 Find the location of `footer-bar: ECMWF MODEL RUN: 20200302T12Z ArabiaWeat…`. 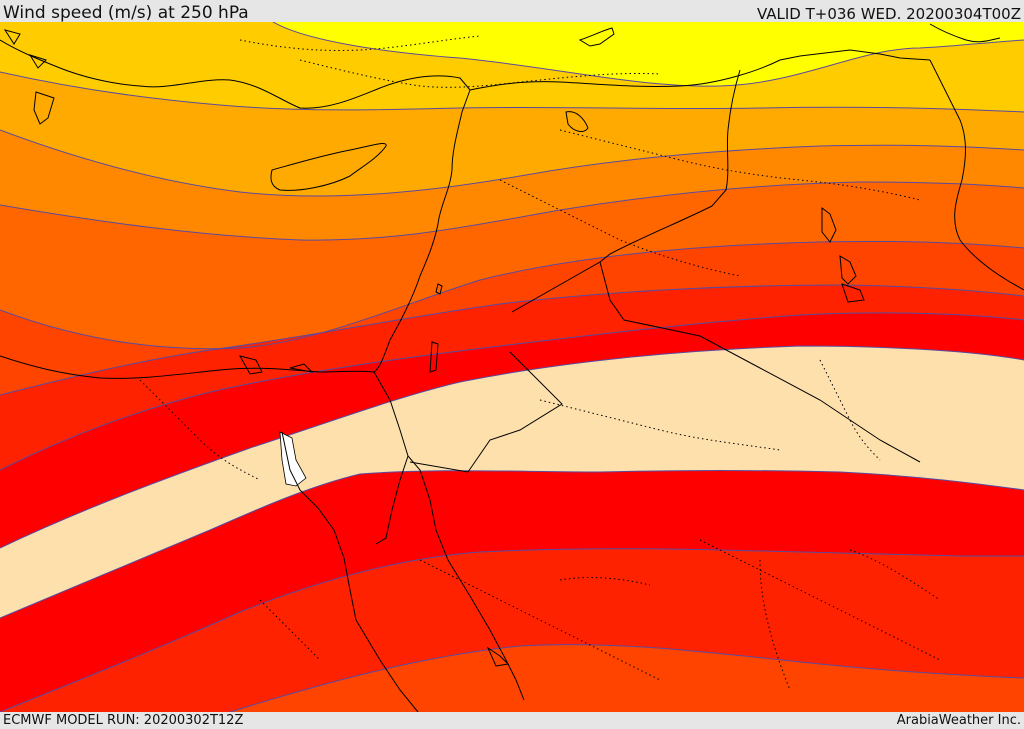

footer-bar: ECMWF MODEL RUN: 20200302T12Z ArabiaWeat… is located at coordinates (512, 720).